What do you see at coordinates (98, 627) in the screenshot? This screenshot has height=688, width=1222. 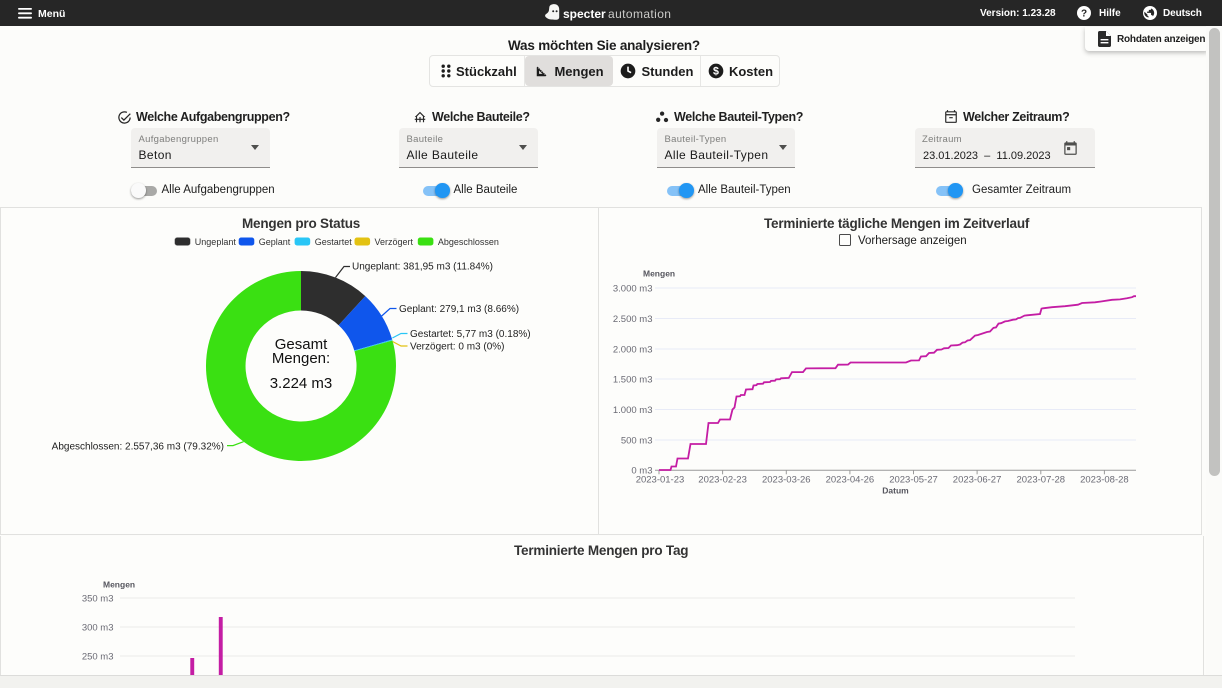 I see `svg-text: 300 m3` at bounding box center [98, 627].